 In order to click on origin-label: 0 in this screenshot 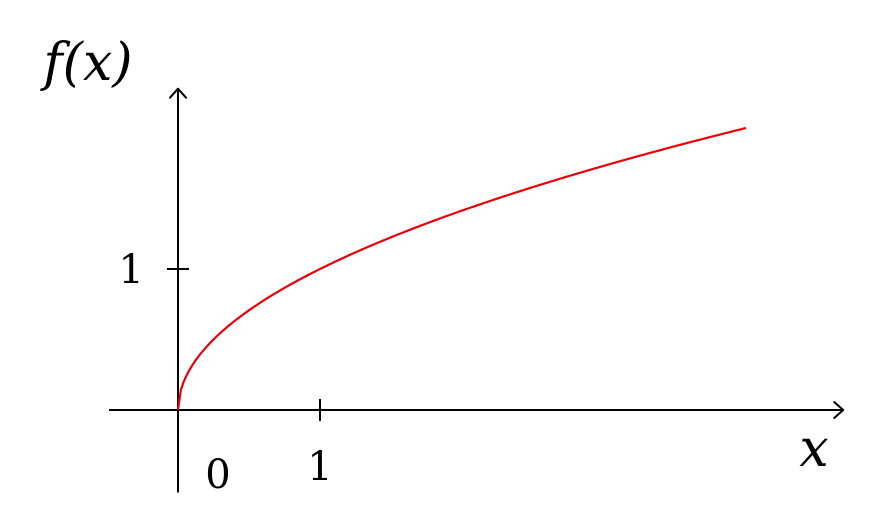, I will do `click(217, 475)`.